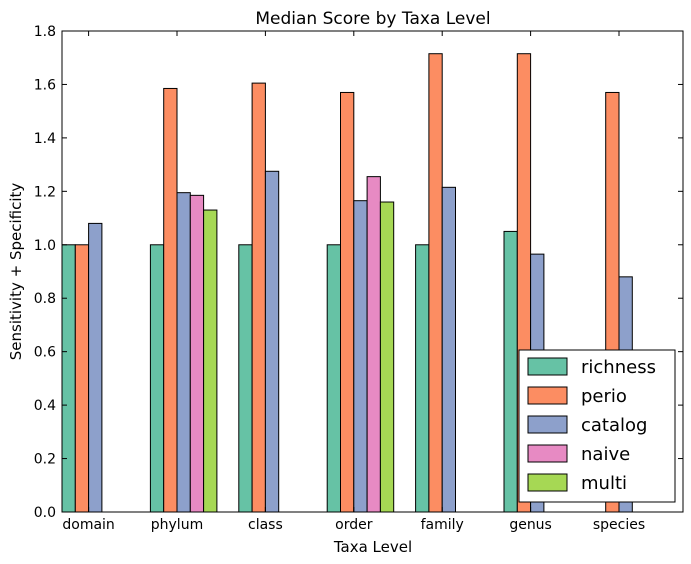 The height and width of the screenshot is (564, 691). Describe the element at coordinates (45, 32) in the screenshot. I see `y-tick-label: 1.8` at that location.